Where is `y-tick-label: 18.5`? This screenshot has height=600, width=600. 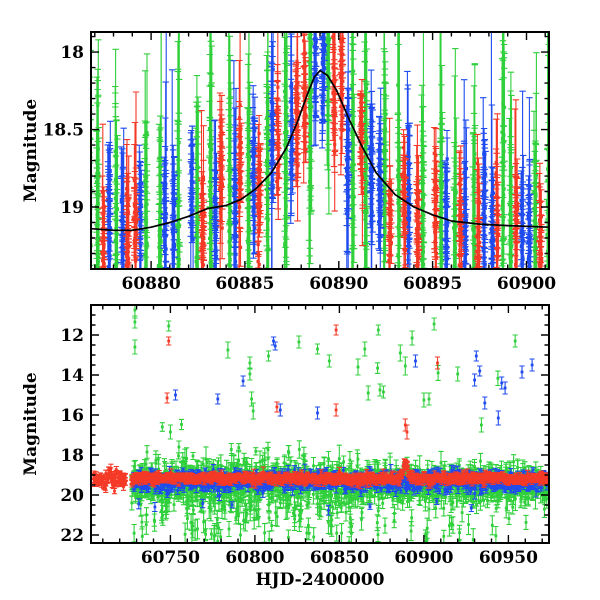
y-tick-label: 18.5 is located at coordinates (63, 131).